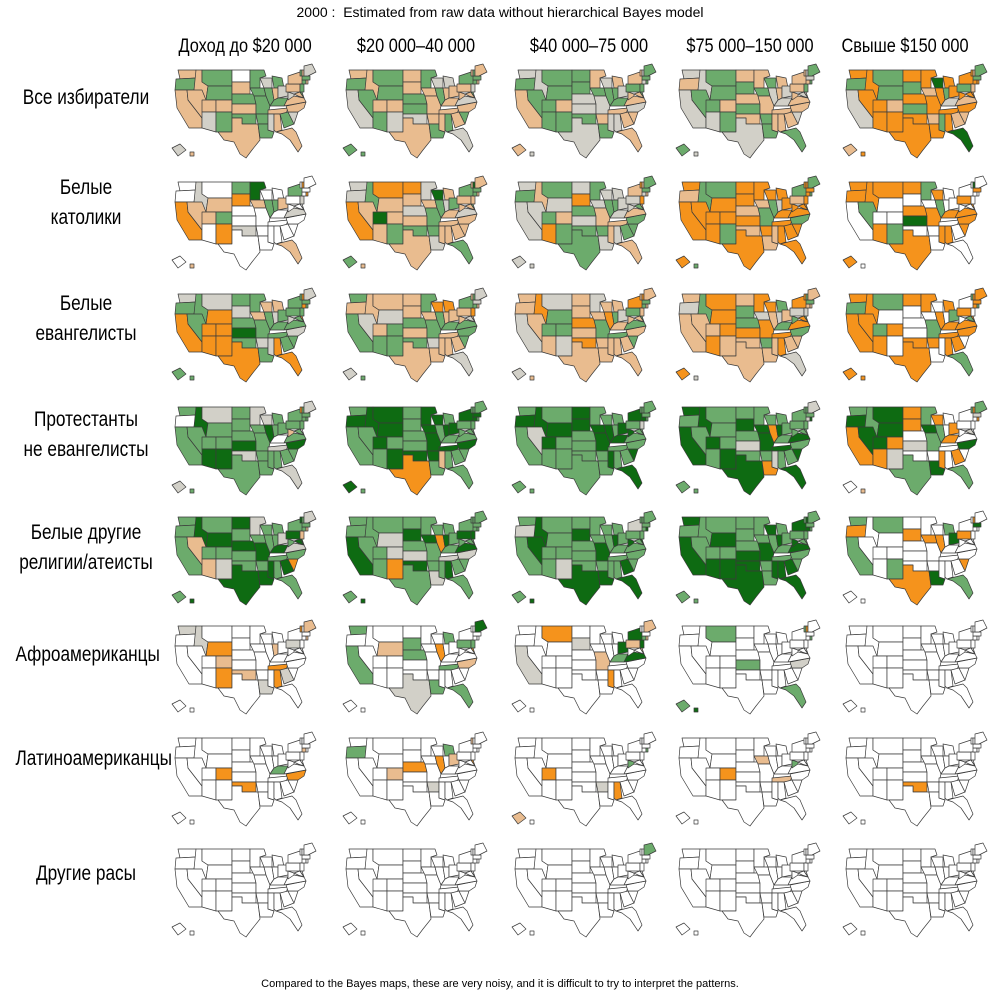  I want to click on row-label-hispanics: Латиноамериканцы, so click(93, 759).